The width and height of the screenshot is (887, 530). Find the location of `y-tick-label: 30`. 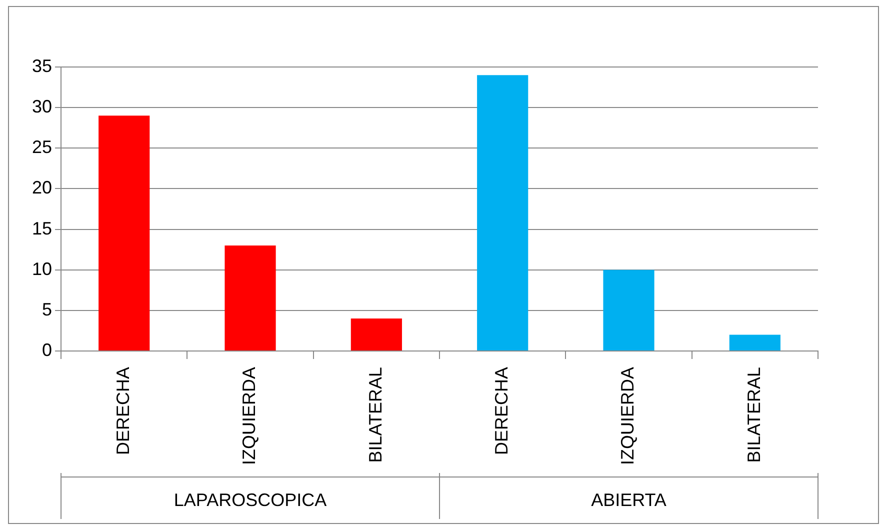

y-tick-label: 30 is located at coordinates (42, 106).